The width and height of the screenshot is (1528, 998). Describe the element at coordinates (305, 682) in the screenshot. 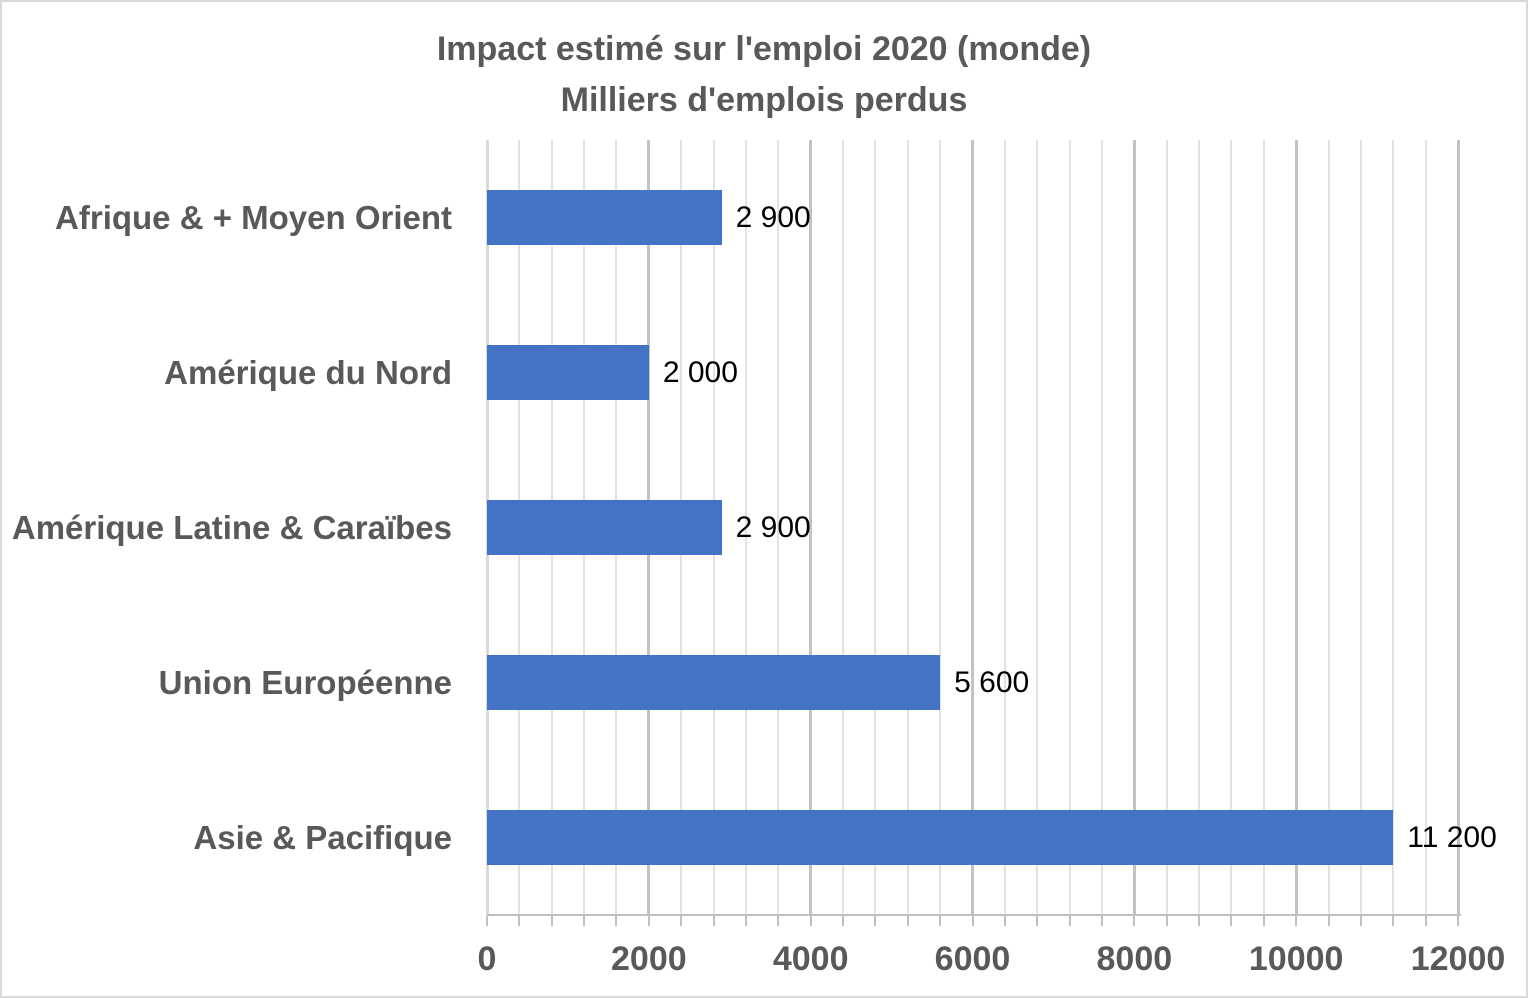

I see `category-label: Union Européenne` at that location.